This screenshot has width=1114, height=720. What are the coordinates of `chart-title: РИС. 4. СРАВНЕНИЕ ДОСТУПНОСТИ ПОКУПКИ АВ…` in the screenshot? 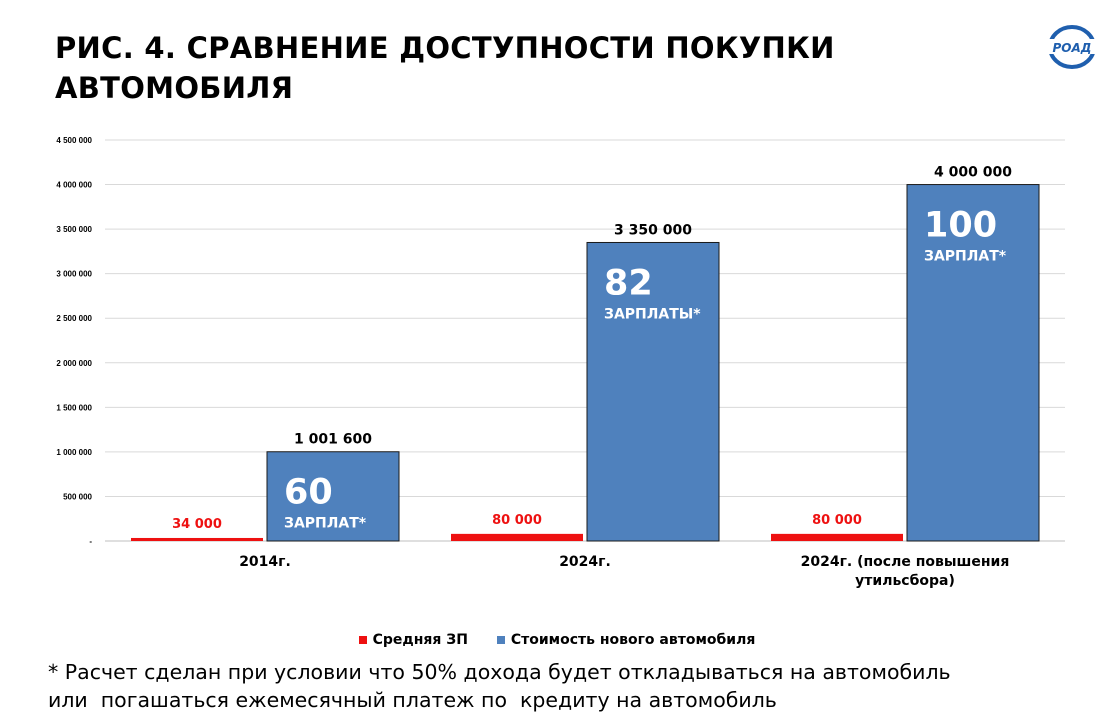 It's located at (445, 68).